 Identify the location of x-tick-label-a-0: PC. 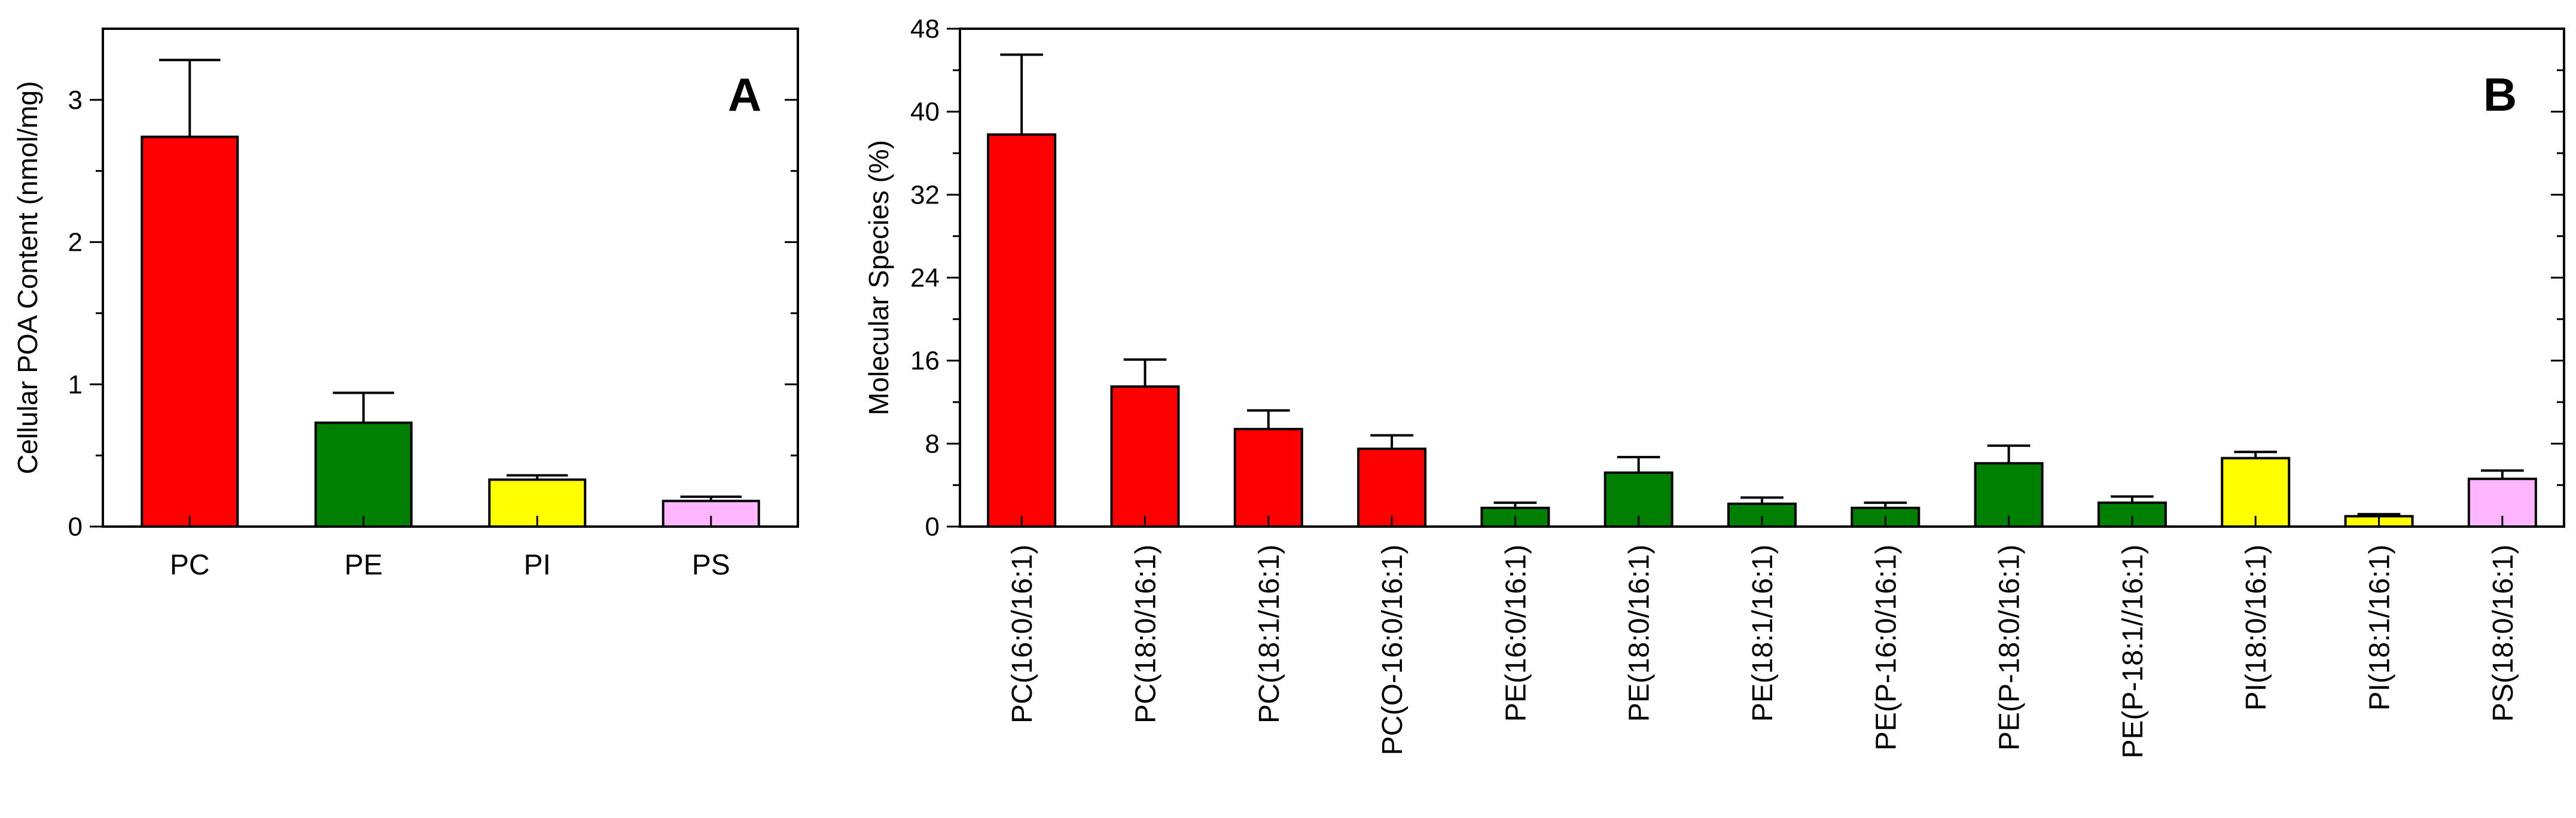
(190, 565).